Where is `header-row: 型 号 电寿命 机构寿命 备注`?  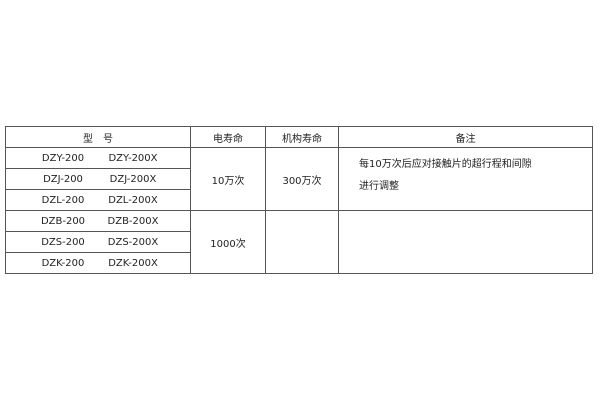
header-row: 型 号 电寿命 机构寿命 备注 is located at coordinates (299, 137).